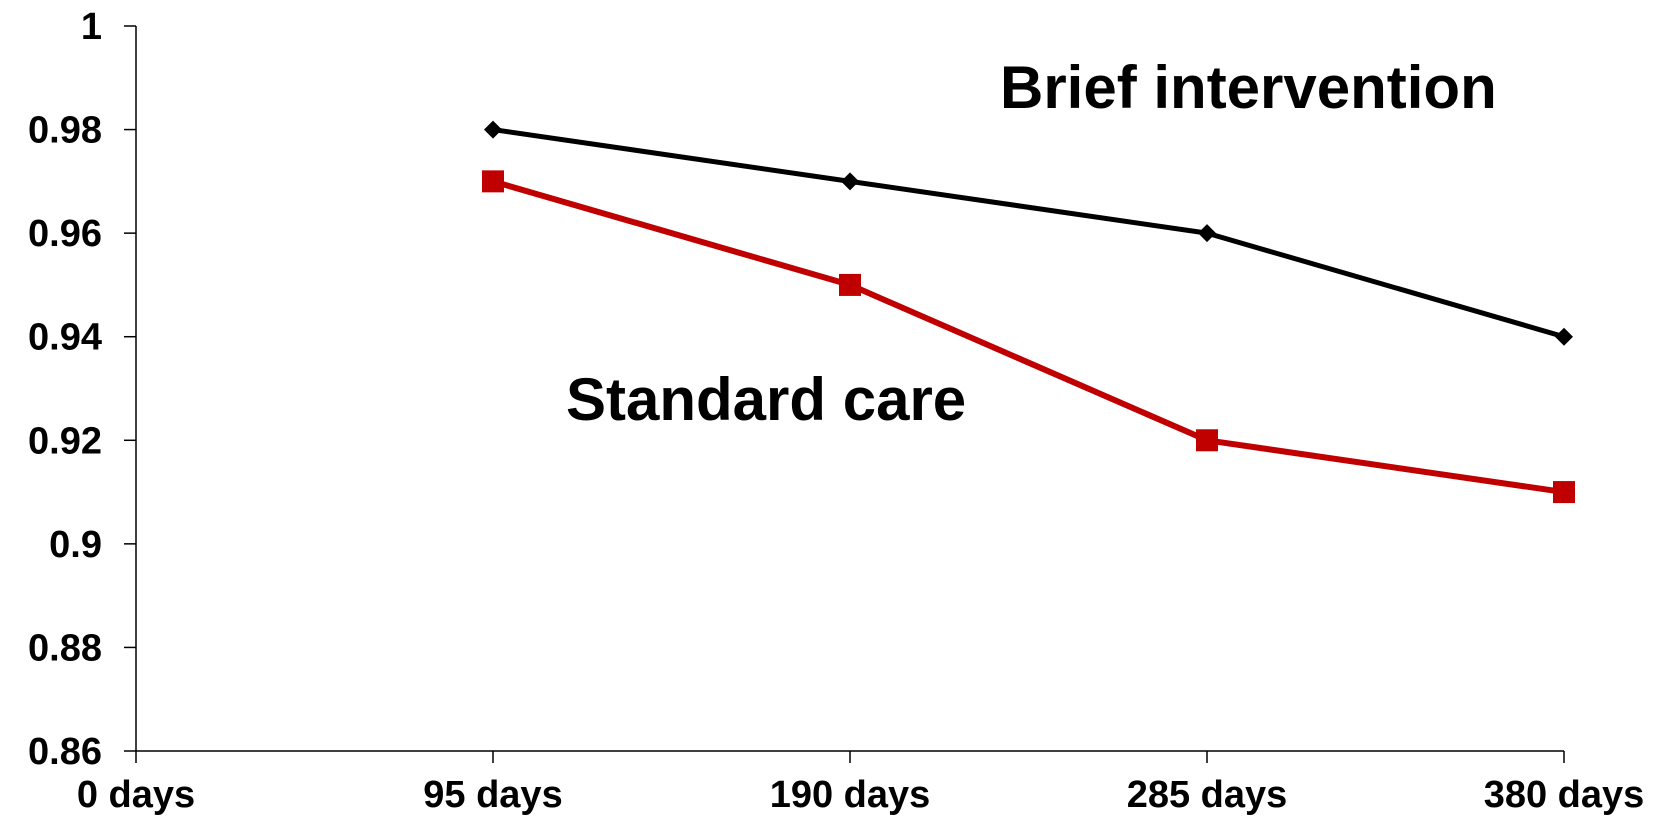 This screenshot has height=825, width=1670. What do you see at coordinates (492, 795) in the screenshot?
I see `x-tick-label: 95 days` at bounding box center [492, 795].